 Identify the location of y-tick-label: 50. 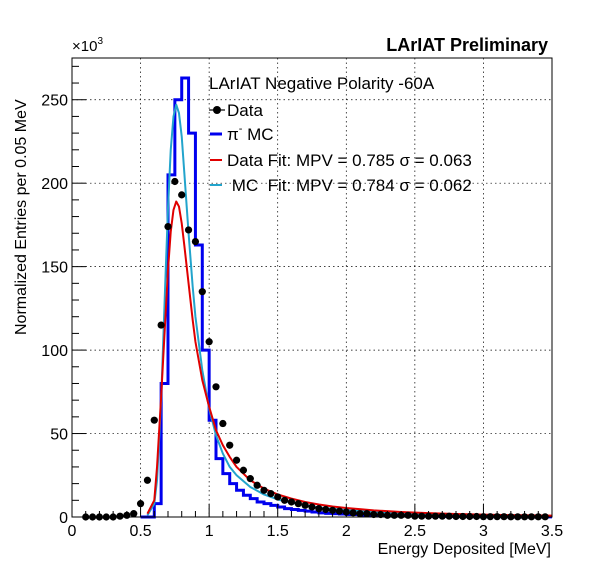
(59, 435).